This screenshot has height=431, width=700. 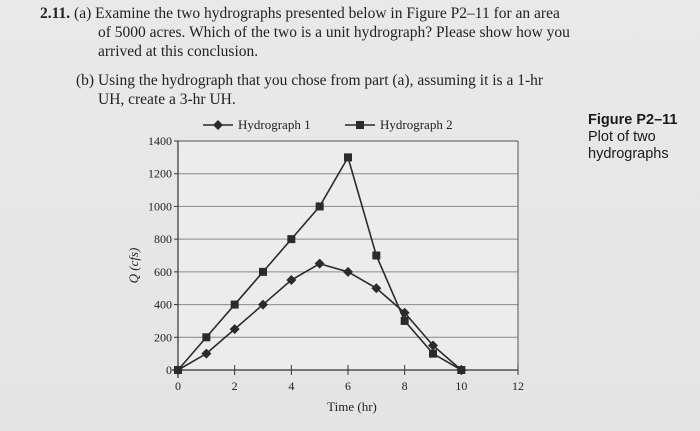 What do you see at coordinates (163, 305) in the screenshot?
I see `y-tick-label: 400` at bounding box center [163, 305].